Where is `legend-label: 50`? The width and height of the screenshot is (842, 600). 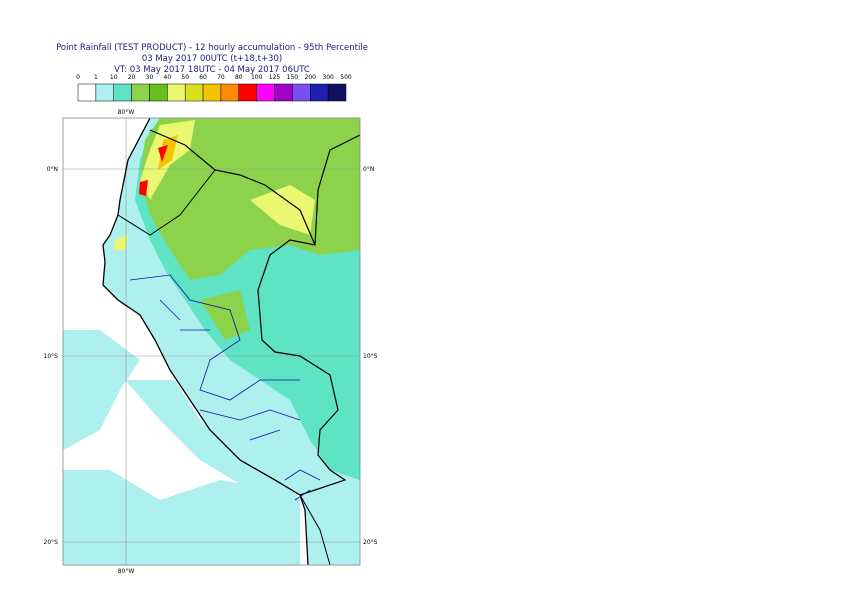
legend-label: 50 is located at coordinates (185, 77).